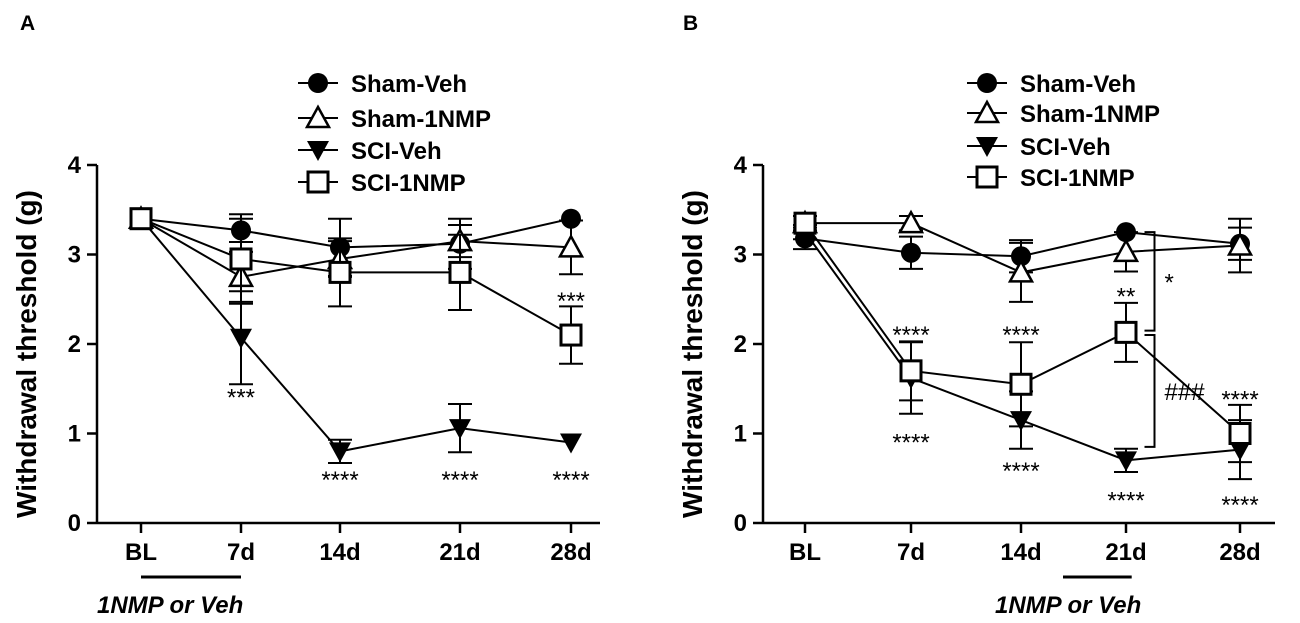  Describe the element at coordinates (408, 183) in the screenshot. I see `legend-label-a-sci-1nmp: SCI-1NMP` at that location.